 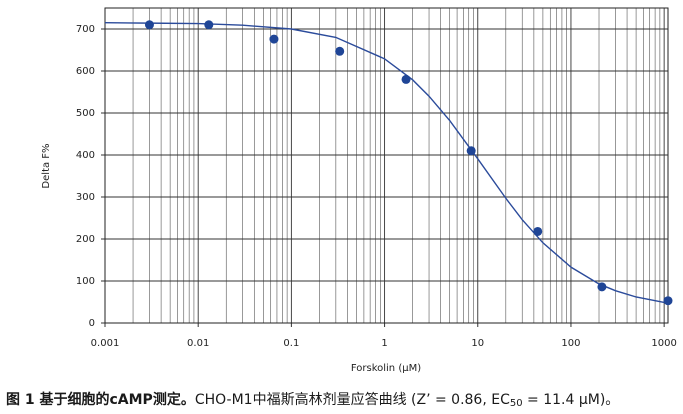 What do you see at coordinates (477, 343) in the screenshot?
I see `x-tick-label: 10` at bounding box center [477, 343].